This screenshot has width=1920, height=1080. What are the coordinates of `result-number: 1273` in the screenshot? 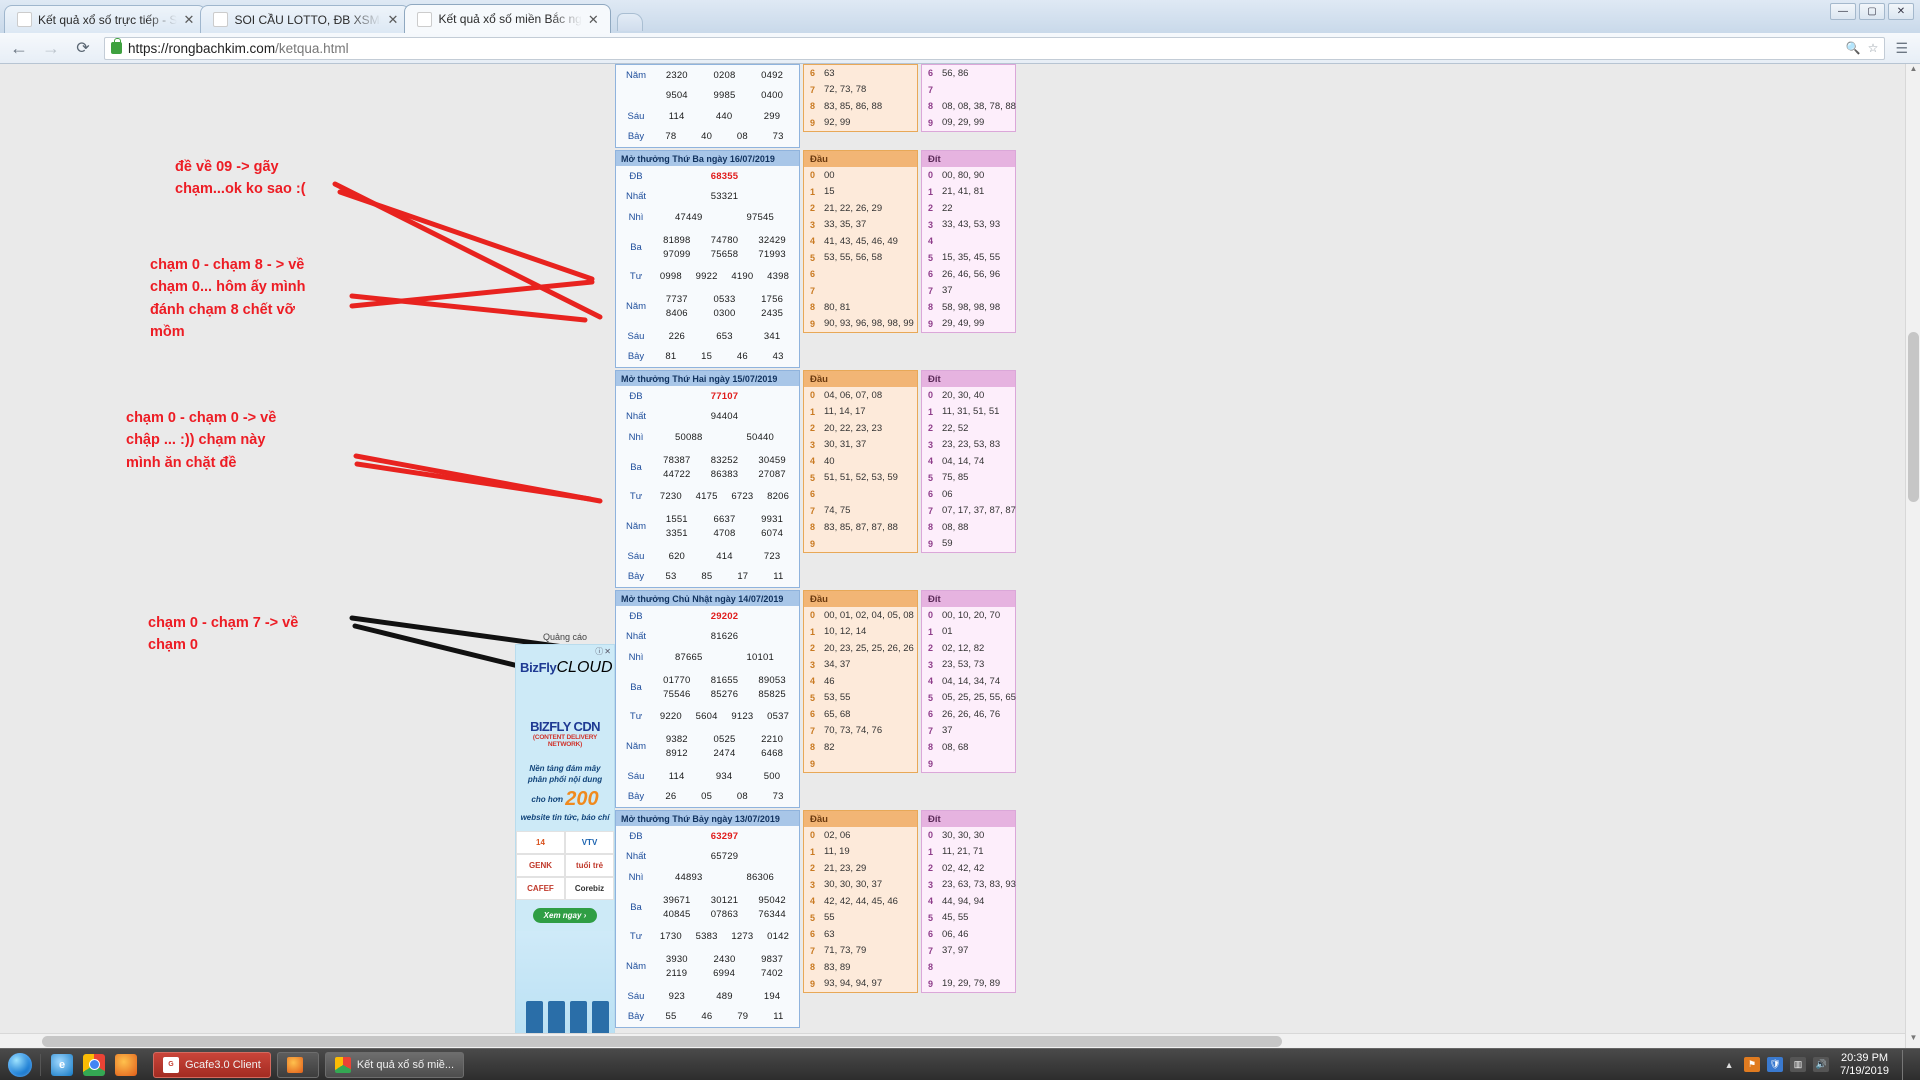 It's located at (742, 937).